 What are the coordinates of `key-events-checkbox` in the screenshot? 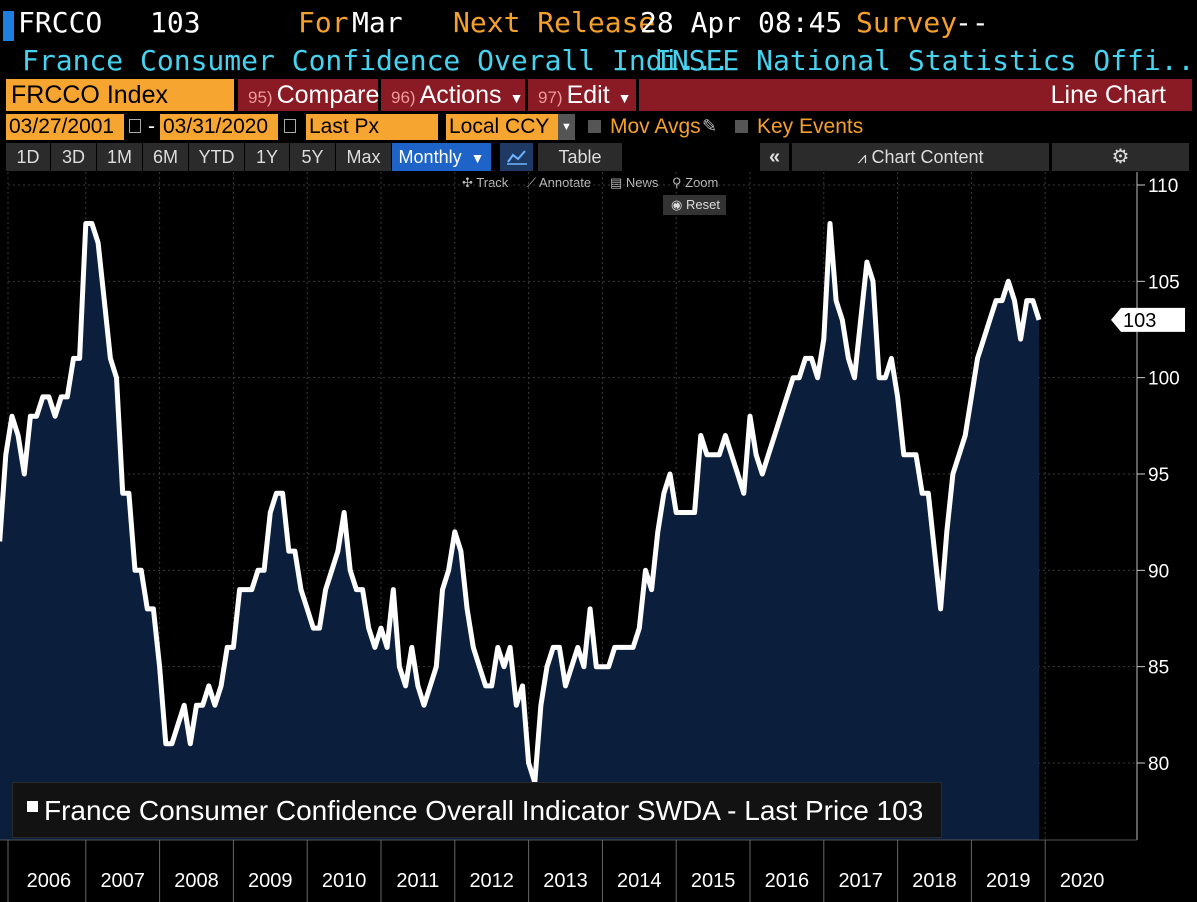 It's located at (741, 126).